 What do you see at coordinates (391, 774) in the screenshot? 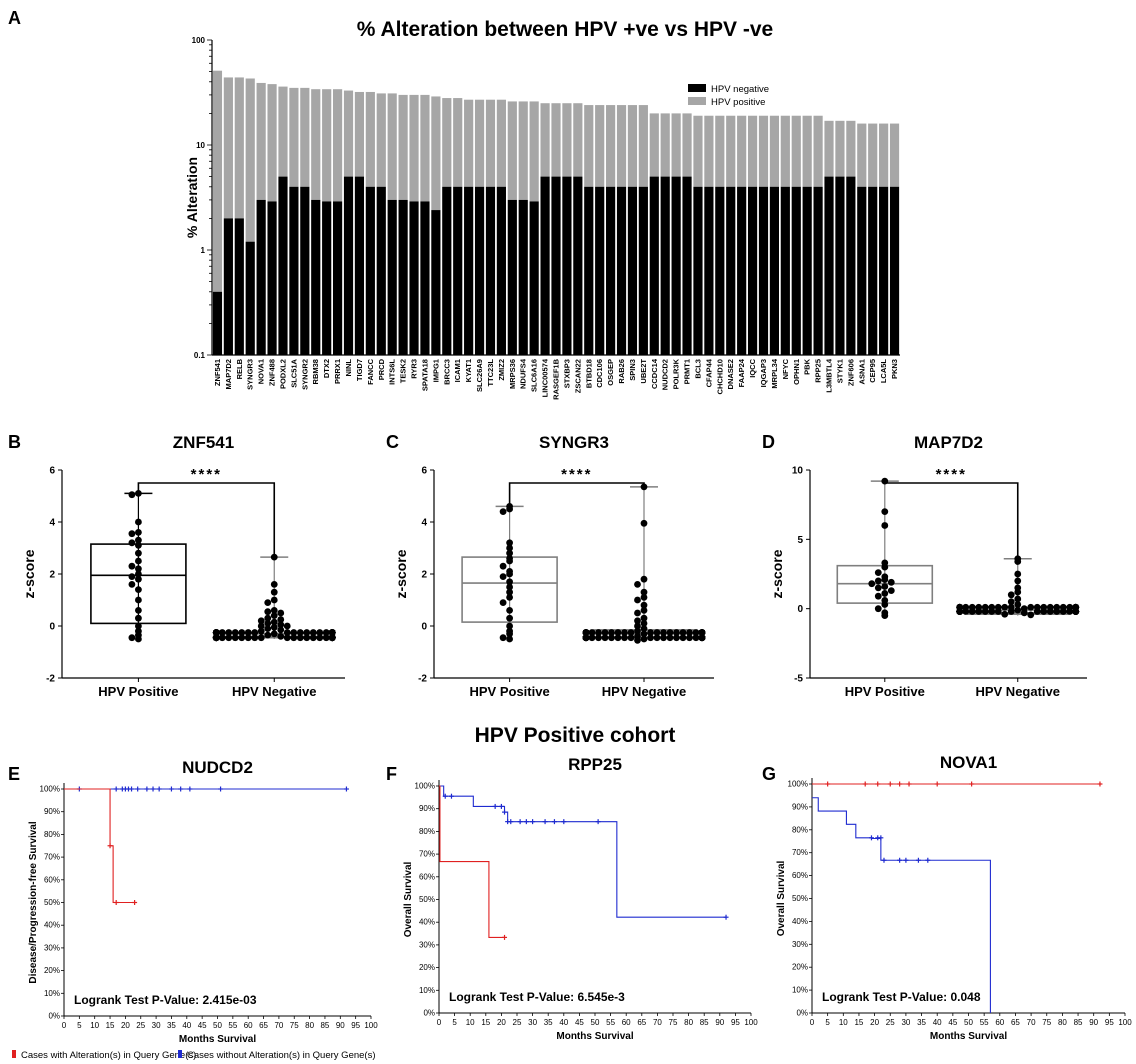
I see `panel-letter-f: F` at bounding box center [391, 774].